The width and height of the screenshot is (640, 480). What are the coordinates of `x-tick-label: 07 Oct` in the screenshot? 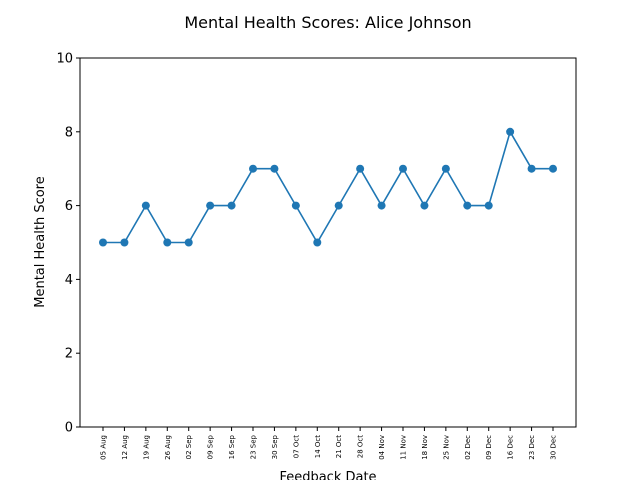 It's located at (296, 446).